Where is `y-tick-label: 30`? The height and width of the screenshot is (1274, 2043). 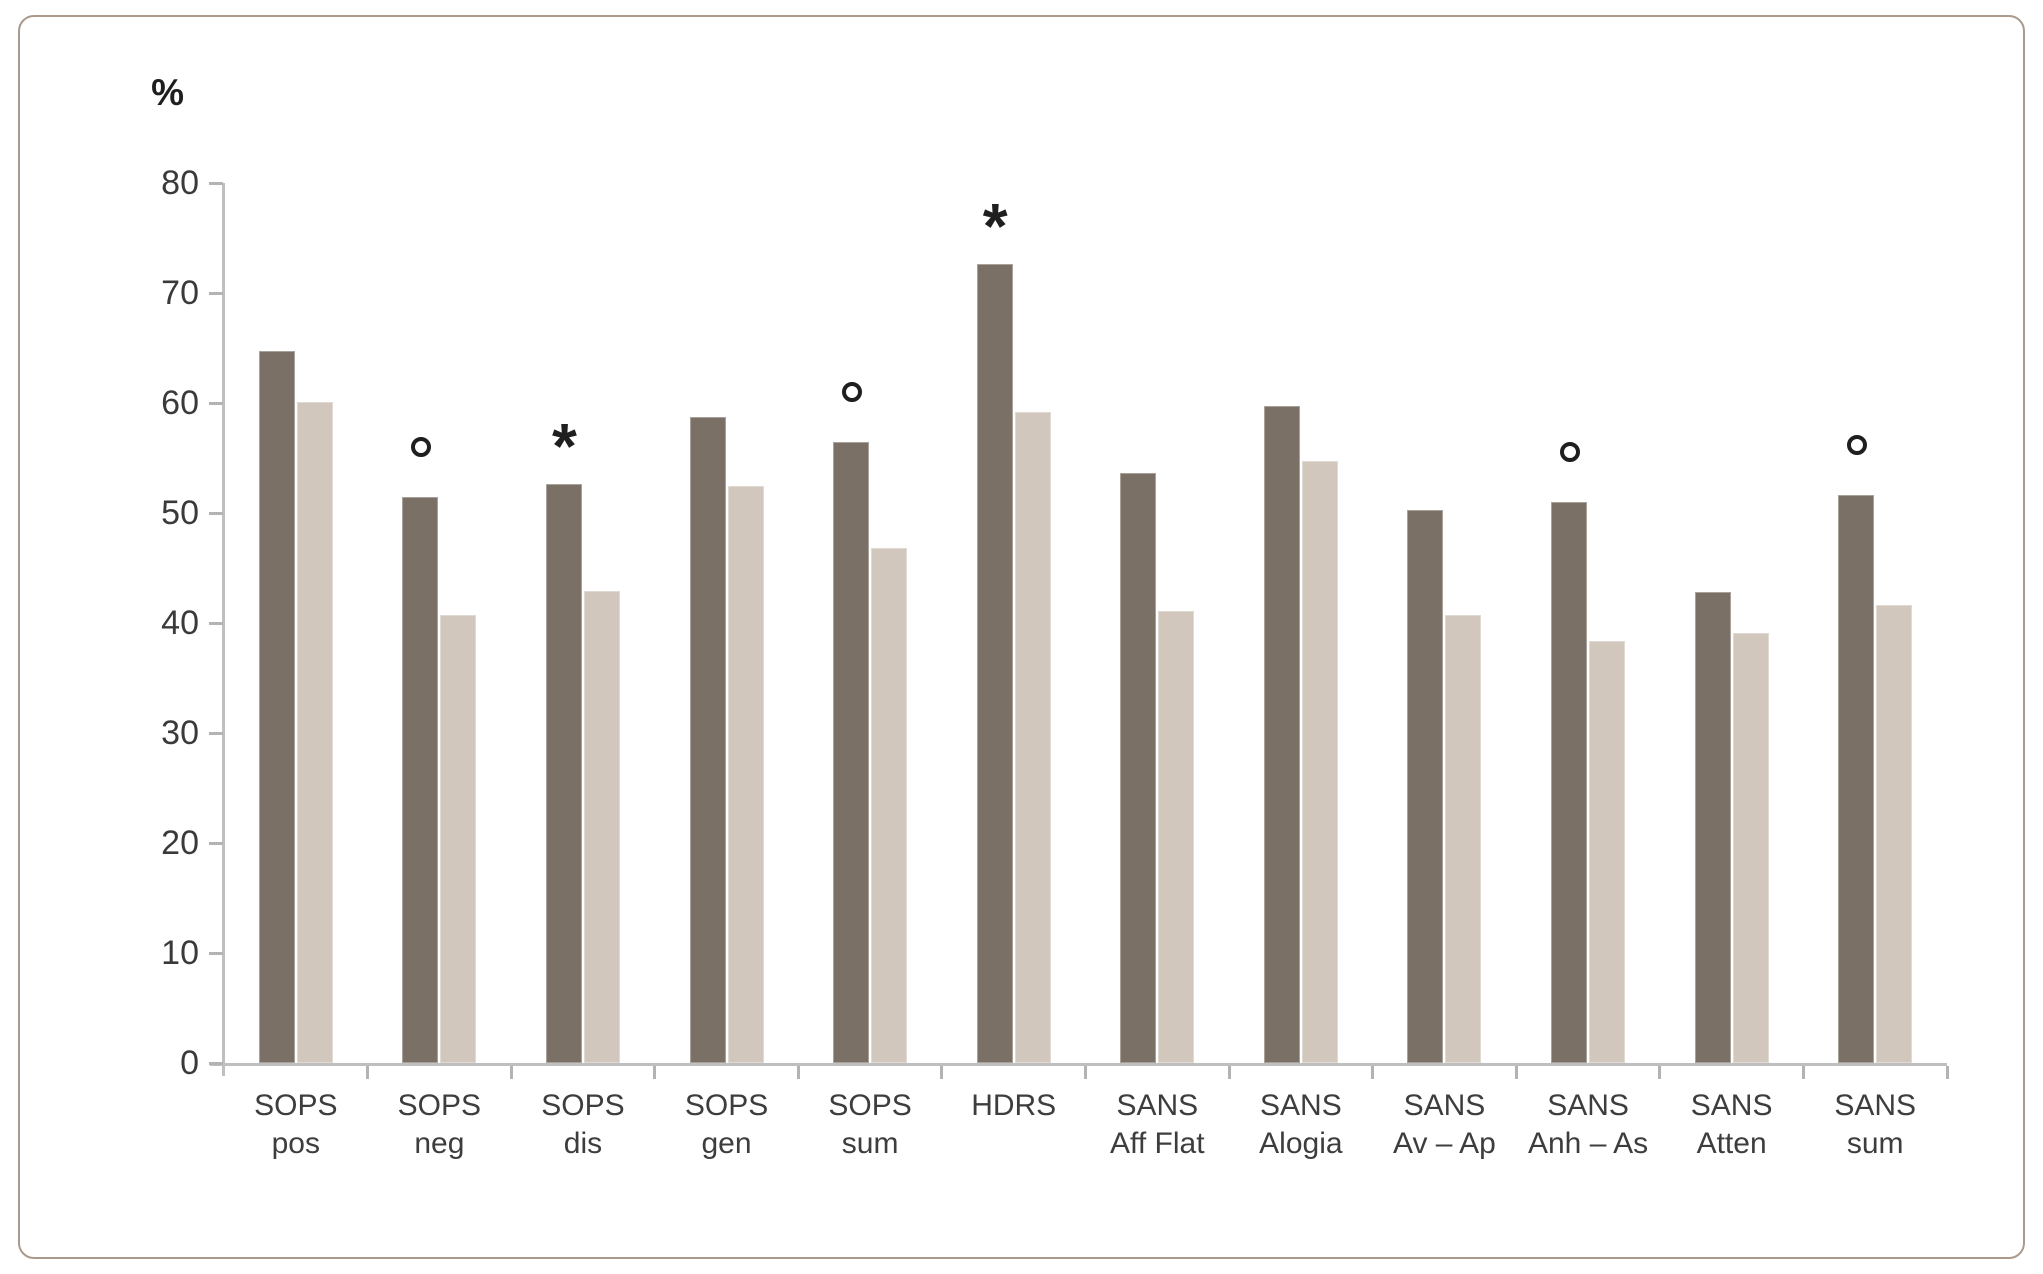
y-tick-label: 30 is located at coordinates (180, 733).